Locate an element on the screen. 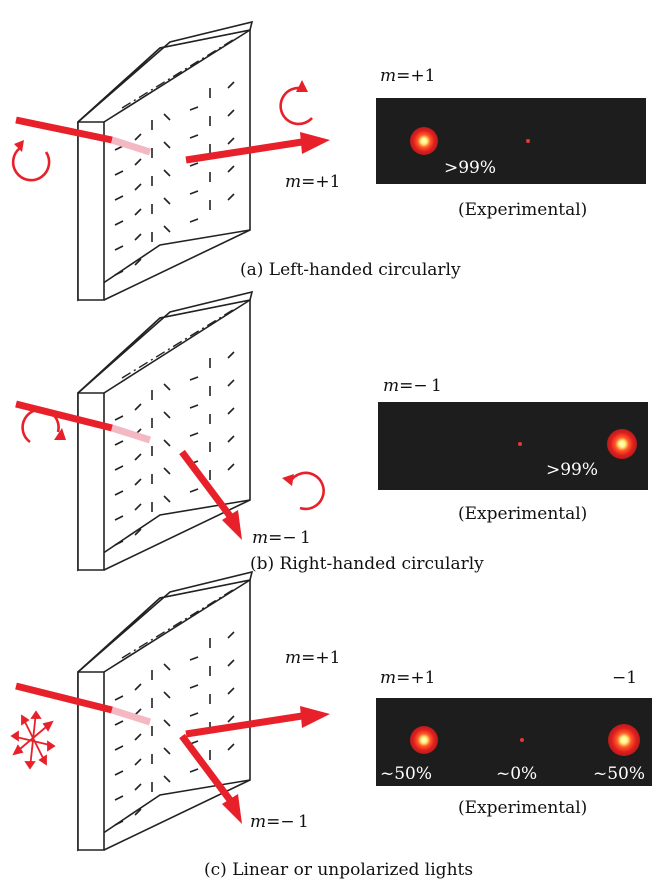  spot-right-c is located at coordinates (624, 740).